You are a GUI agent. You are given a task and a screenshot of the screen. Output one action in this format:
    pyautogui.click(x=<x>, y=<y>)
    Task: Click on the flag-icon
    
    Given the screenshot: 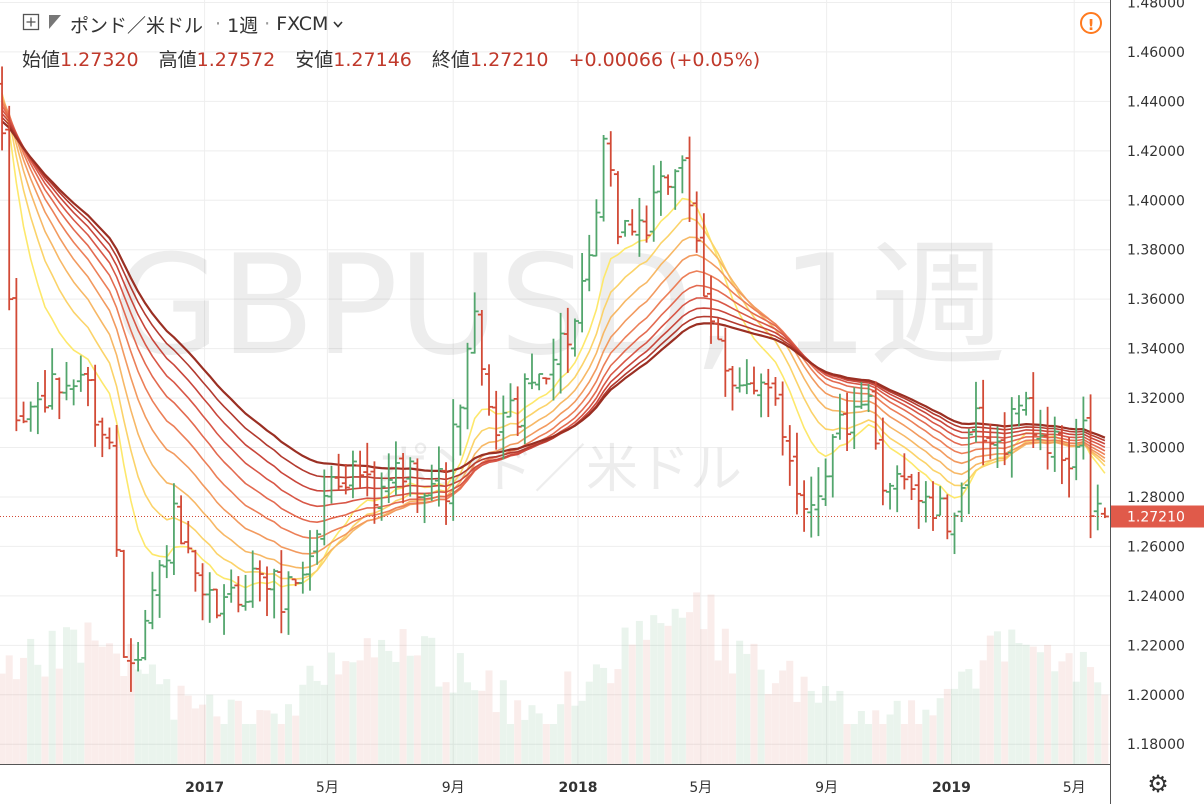 What is the action you would take?
    pyautogui.click(x=55, y=24)
    